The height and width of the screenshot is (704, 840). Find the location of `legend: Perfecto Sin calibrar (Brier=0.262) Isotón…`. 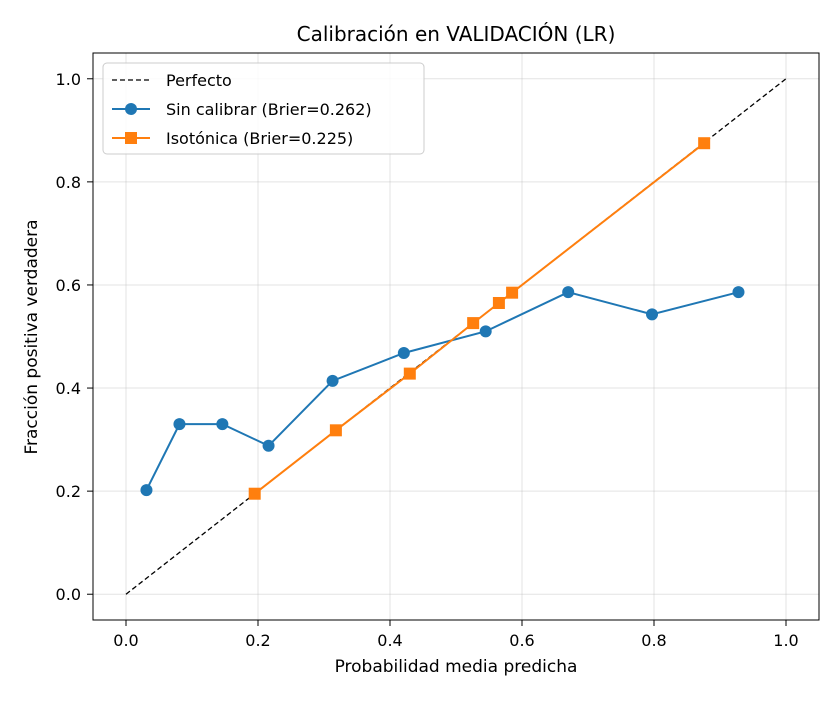

legend: Perfecto Sin calibrar (Brier=0.262) Isotón… is located at coordinates (263, 108).